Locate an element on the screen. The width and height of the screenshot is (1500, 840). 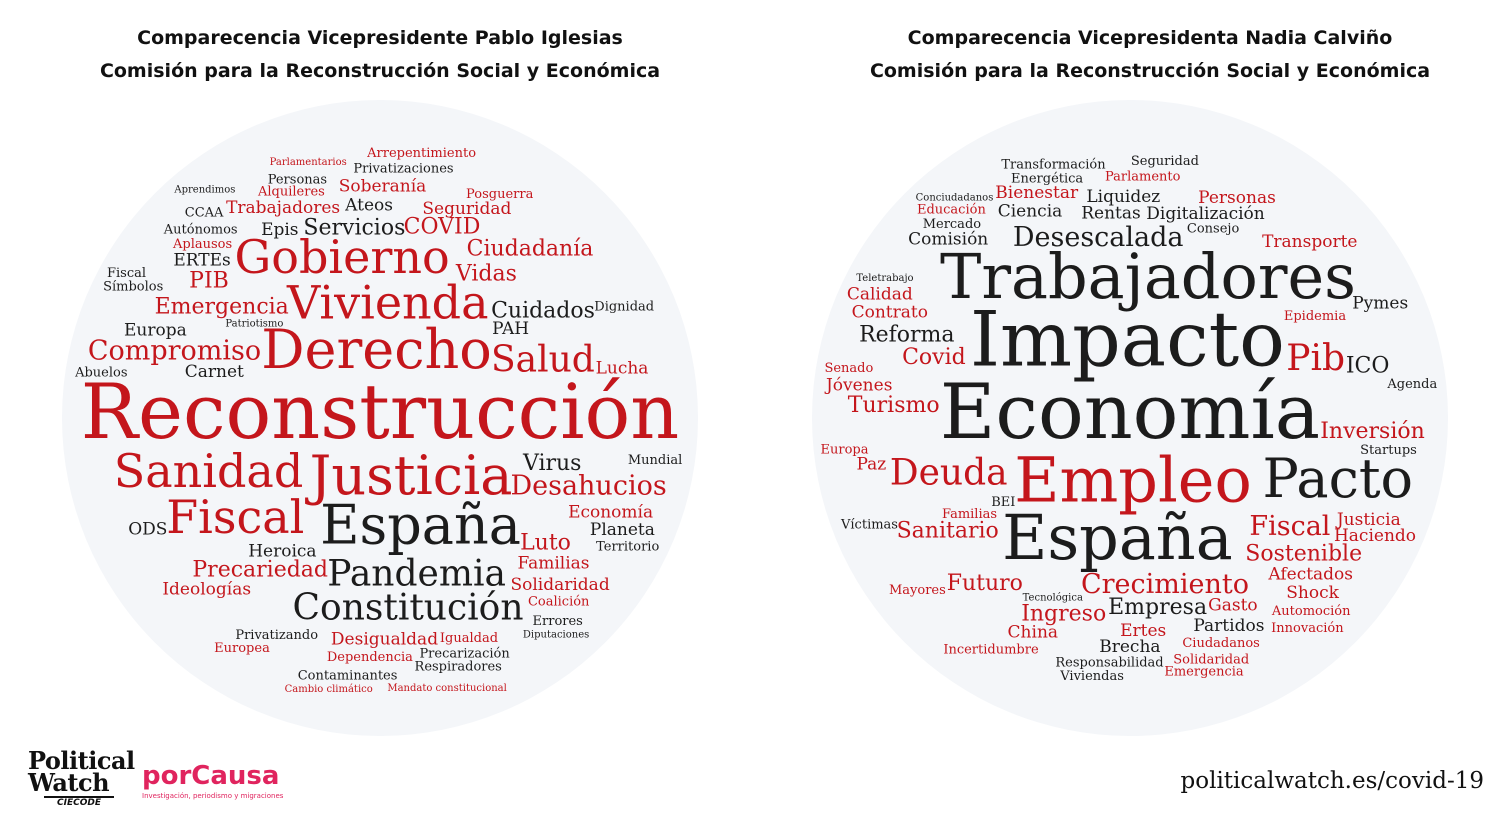
right-cloud-word: Haciendo is located at coordinates (1375, 536).